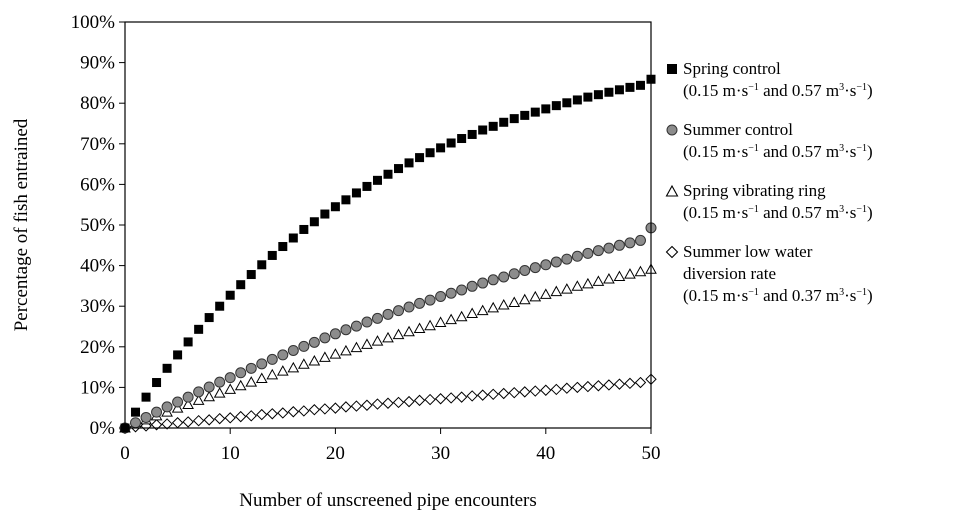 Image resolution: width=958 pixels, height=513 pixels. I want to click on x-tick-label: 40, so click(545, 453).